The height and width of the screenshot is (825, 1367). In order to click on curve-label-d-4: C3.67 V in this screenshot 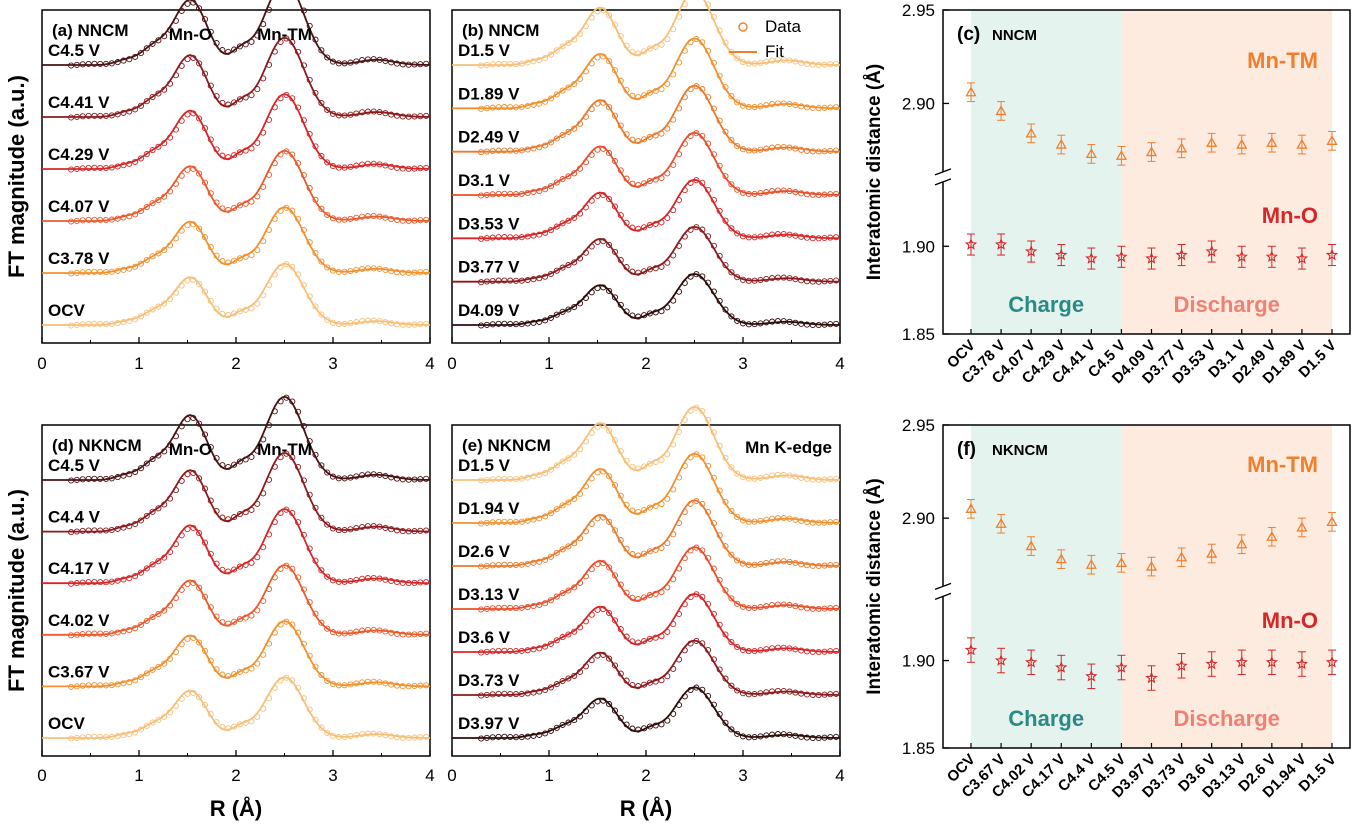, I will do `click(79, 671)`.